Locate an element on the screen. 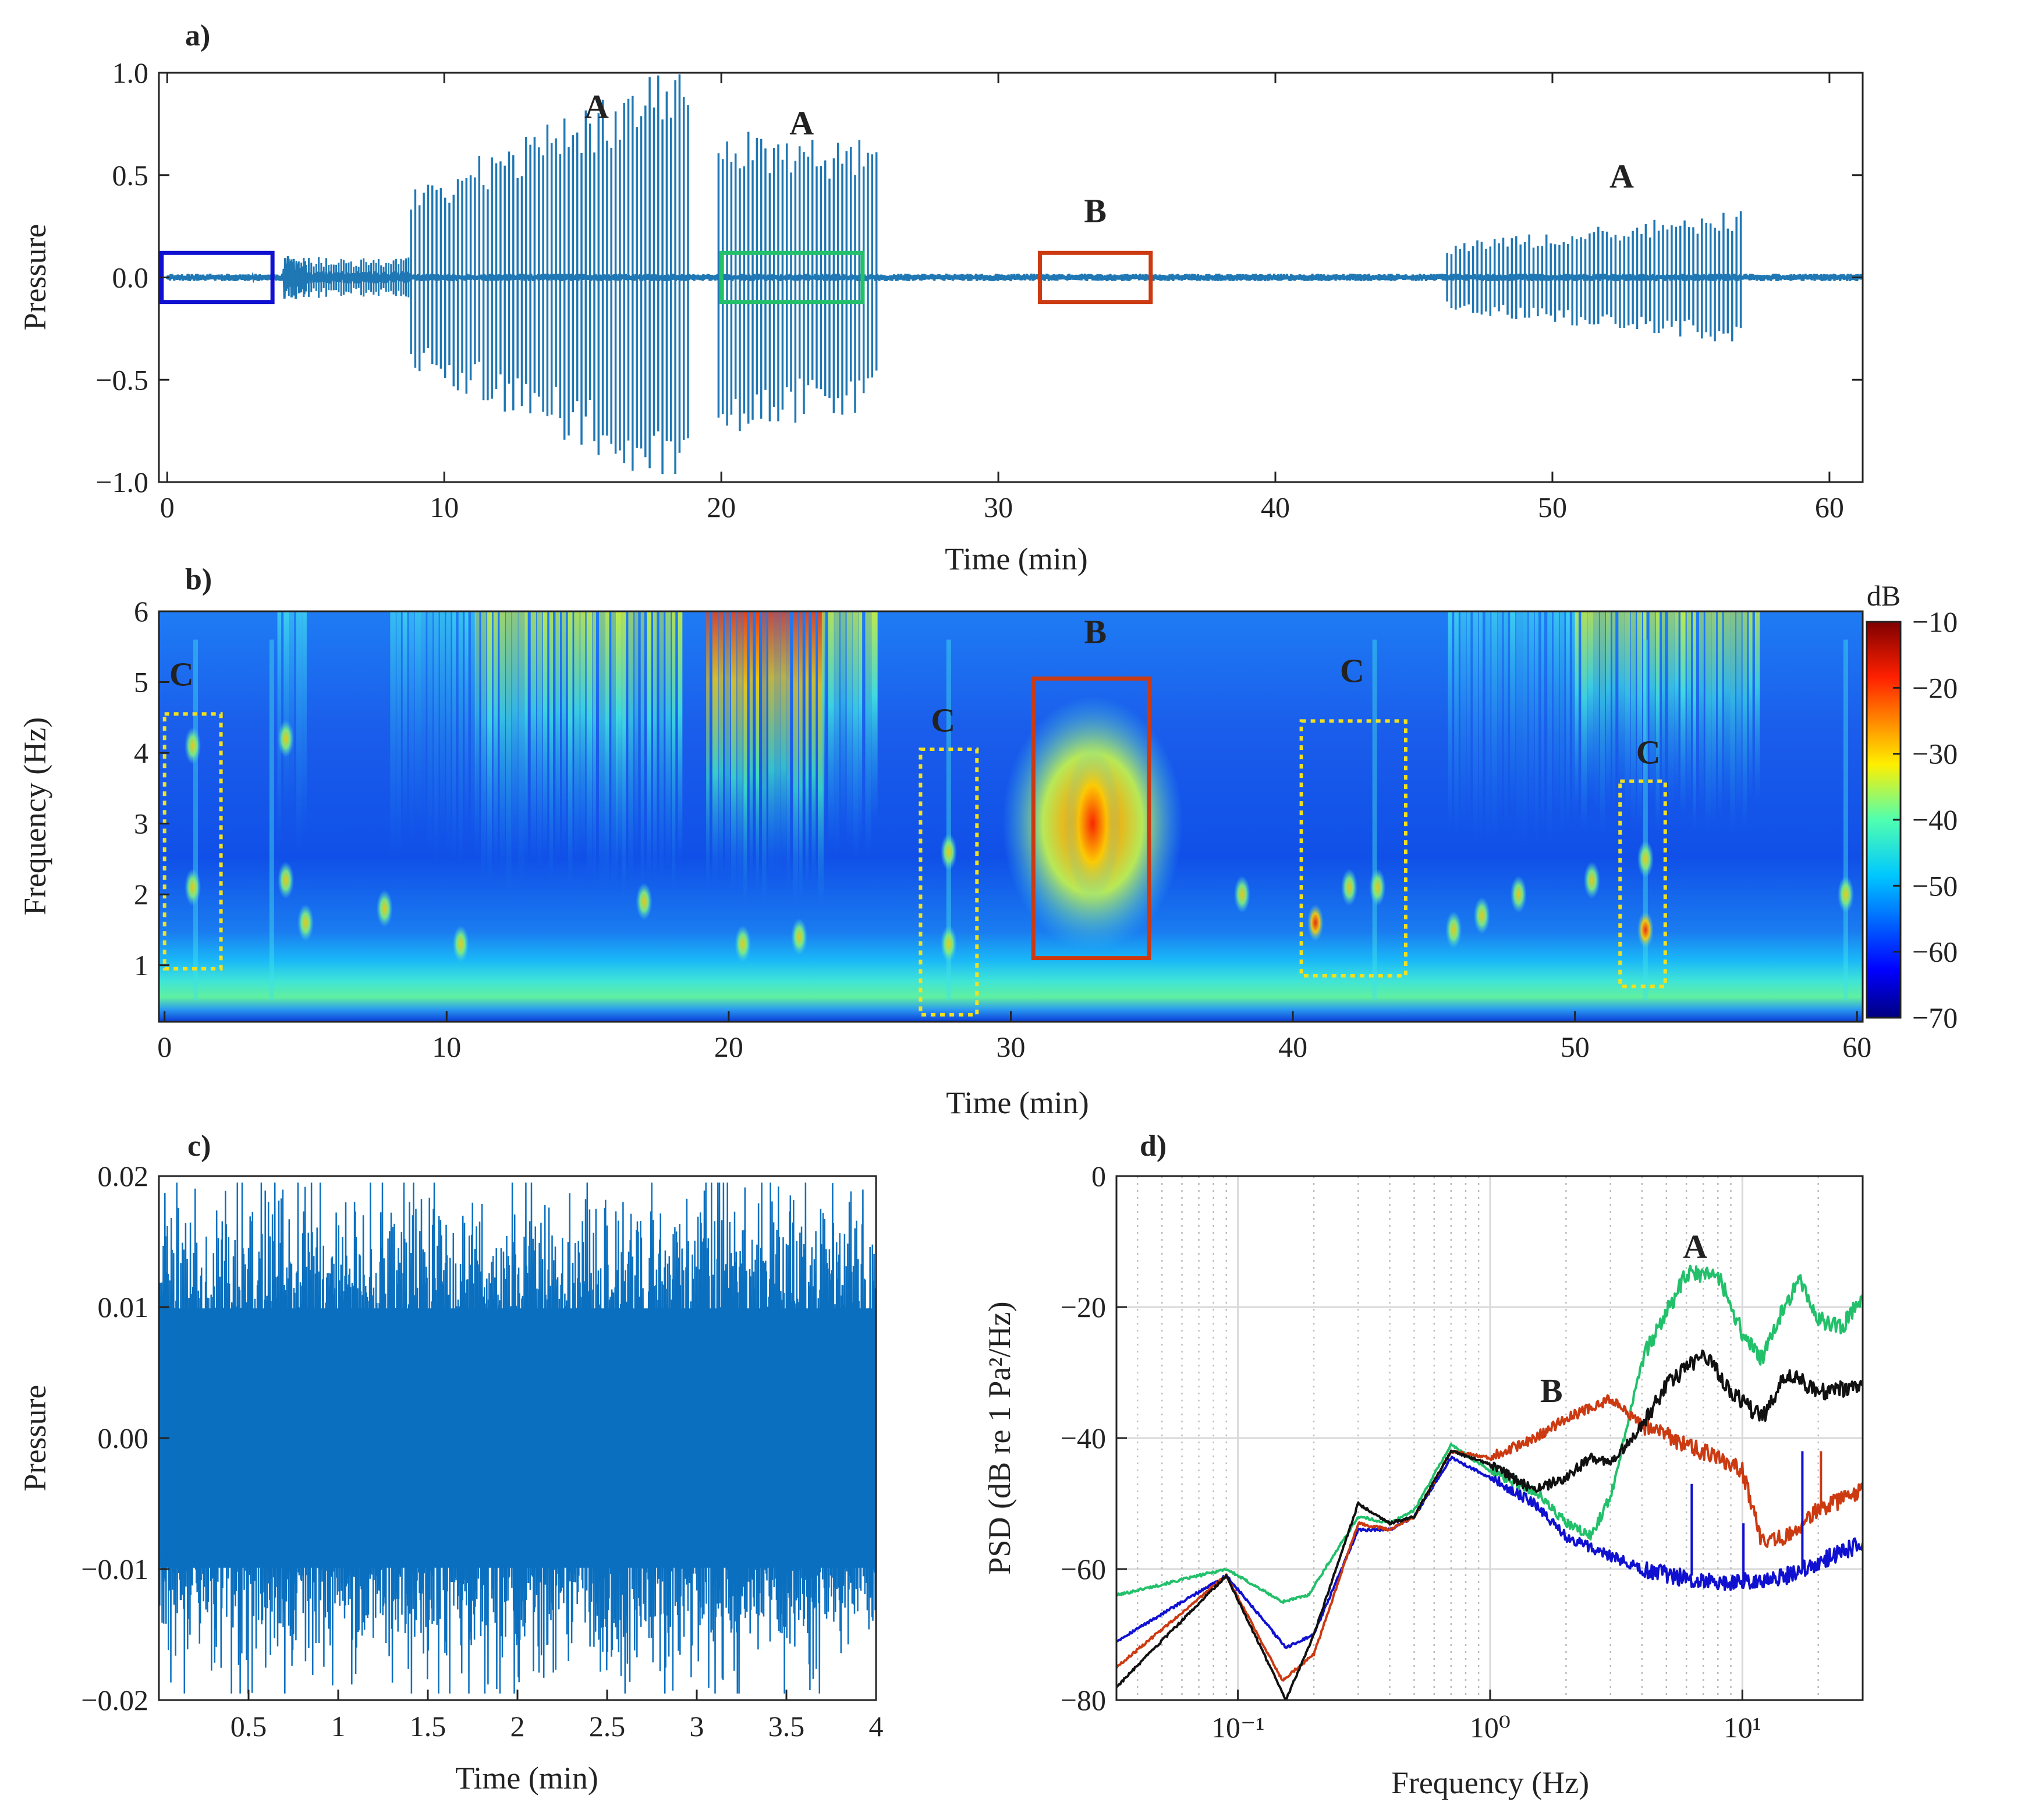  panel-a-box is located at coordinates (792, 277).